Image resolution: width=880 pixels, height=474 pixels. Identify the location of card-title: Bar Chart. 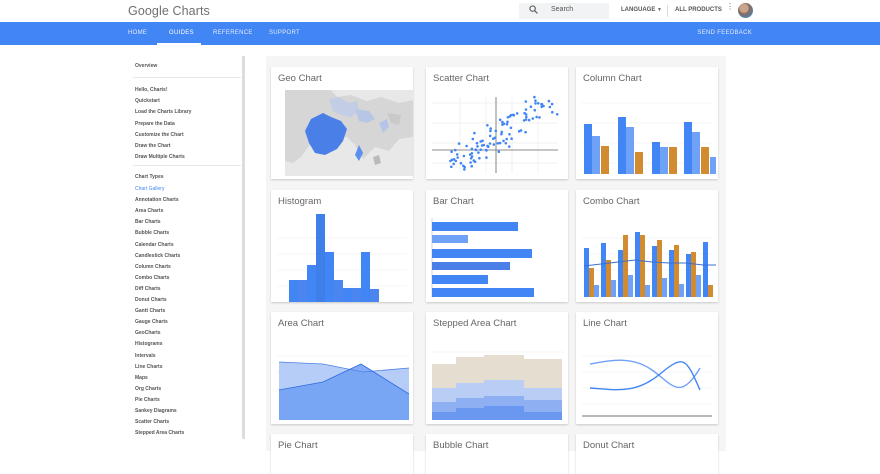
(453, 201).